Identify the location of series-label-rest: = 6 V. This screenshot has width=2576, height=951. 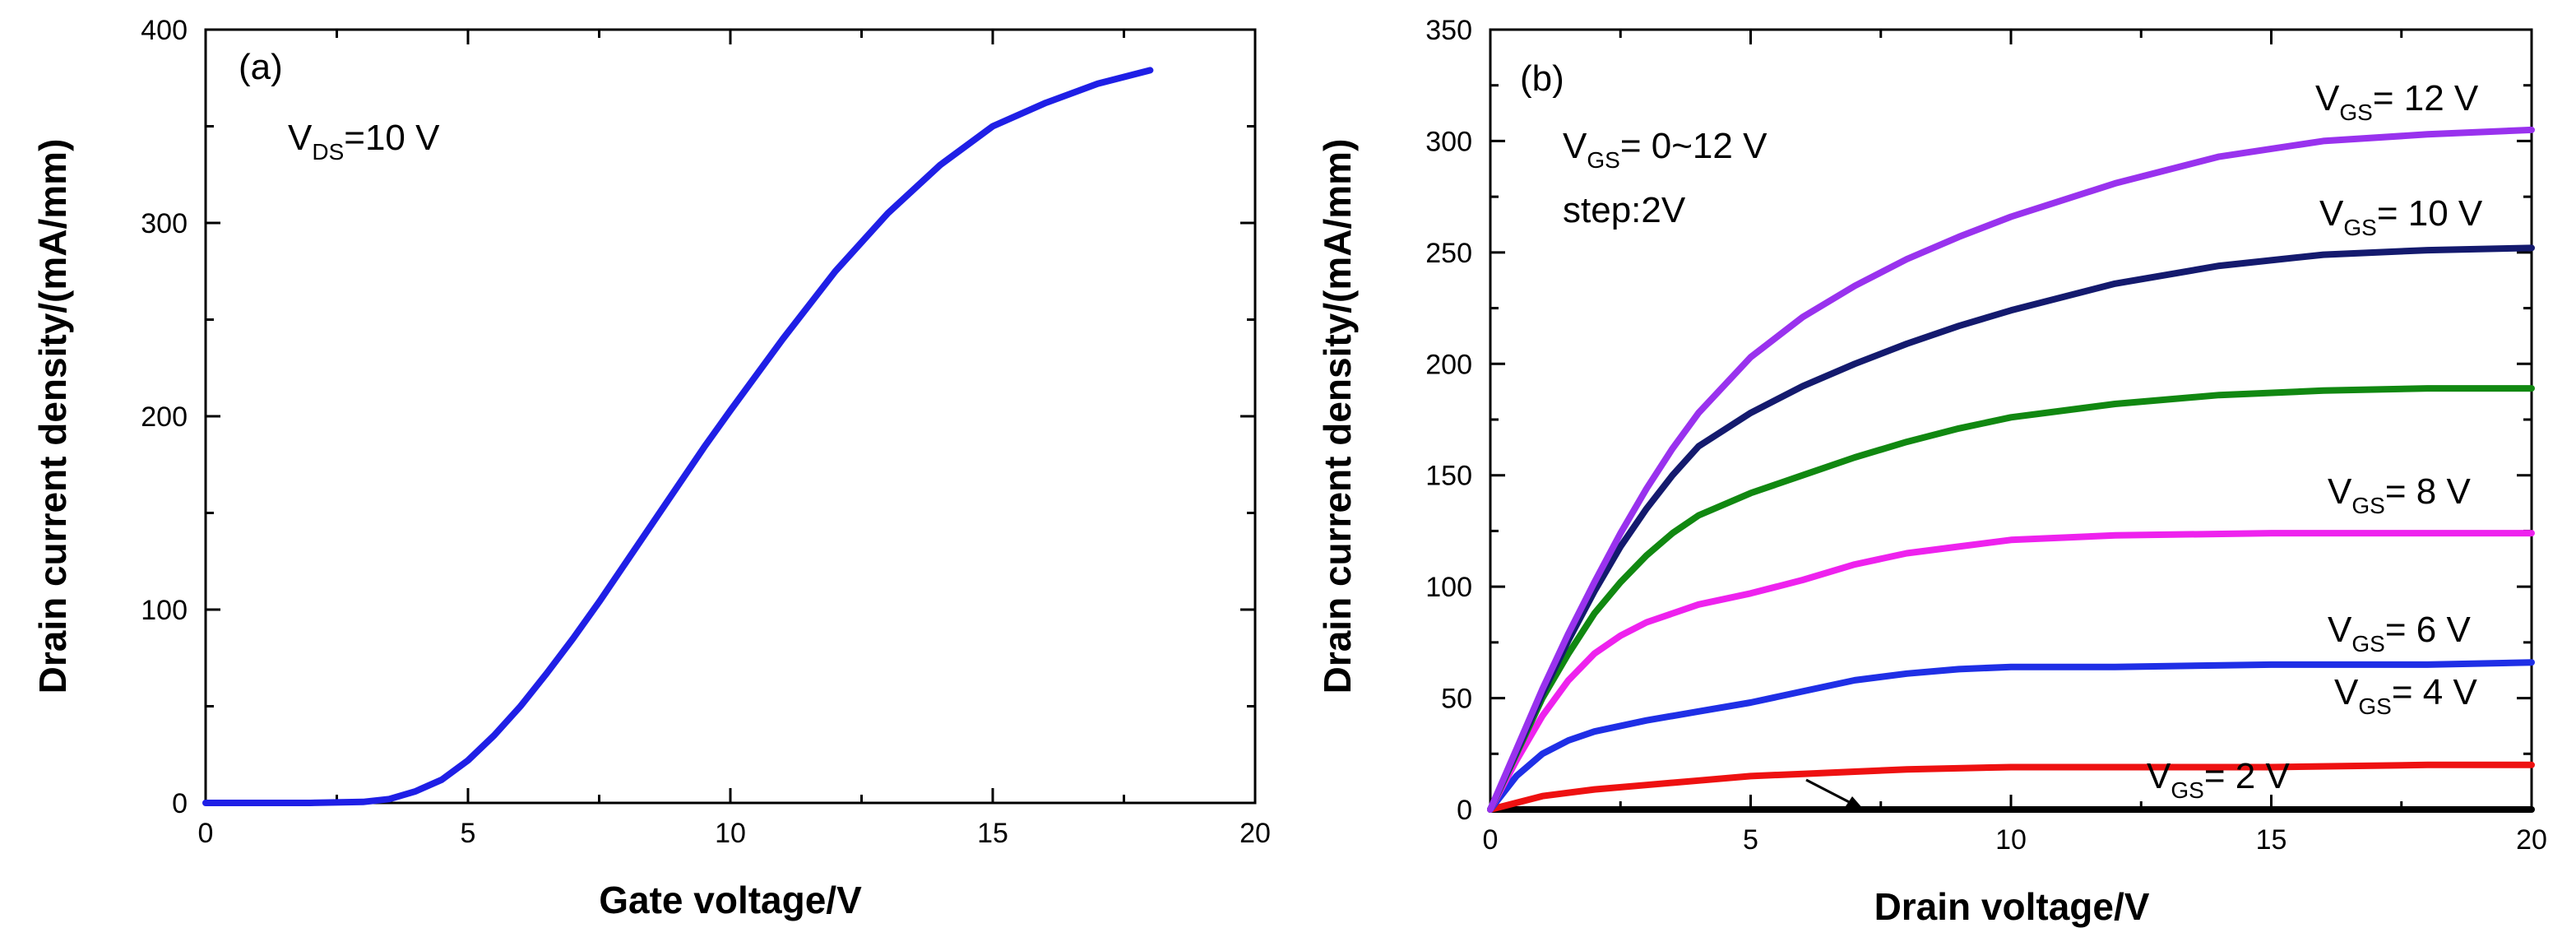
(2428, 630).